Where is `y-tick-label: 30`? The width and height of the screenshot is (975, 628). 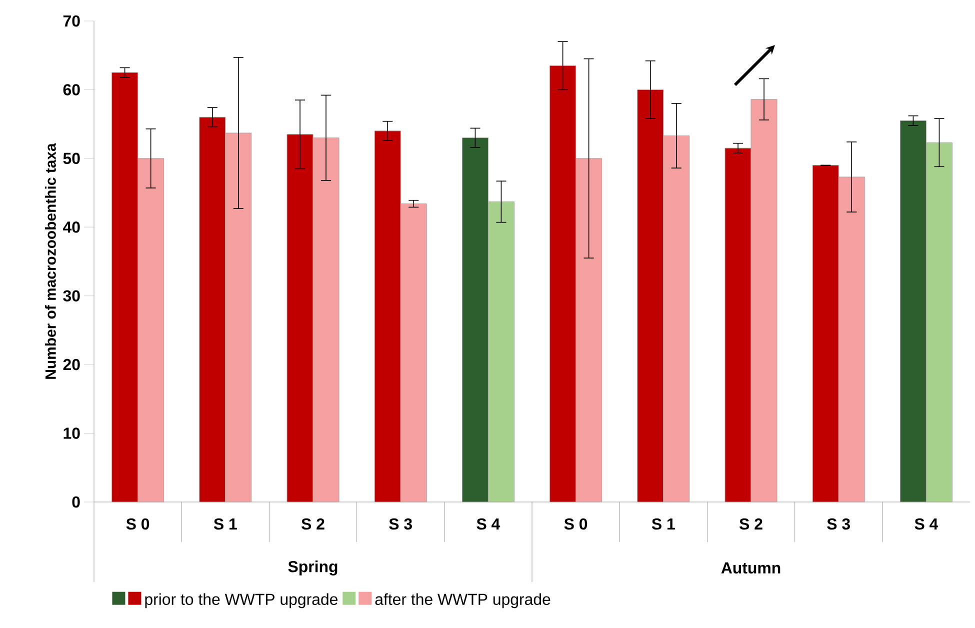
y-tick-label: 30 is located at coordinates (71, 296).